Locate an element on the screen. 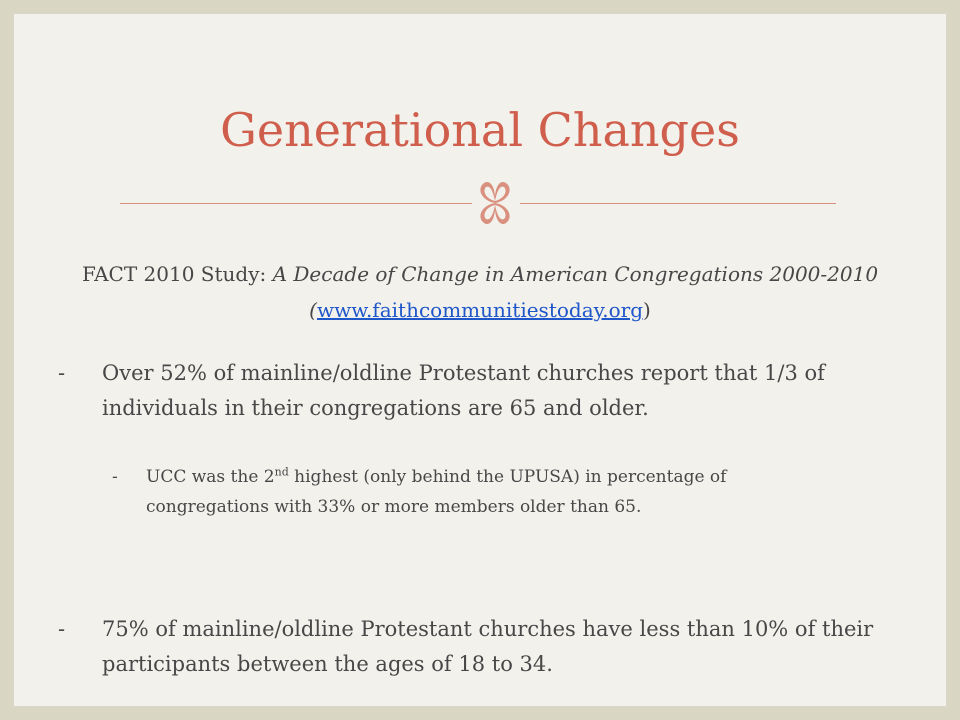 The width and height of the screenshot is (960, 720). slide-title: Generational Changes is located at coordinates (480, 130).